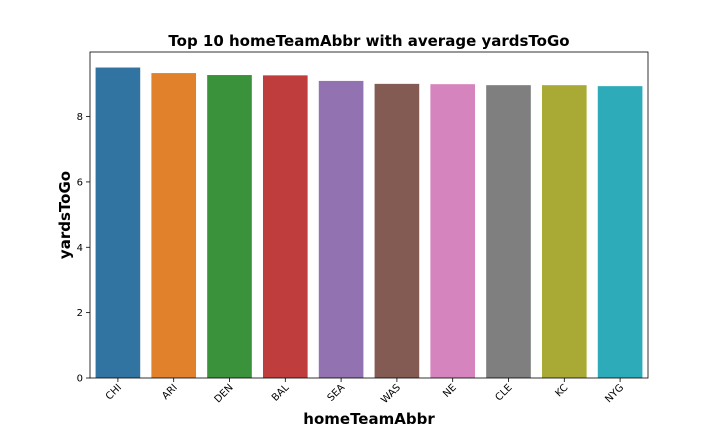 This screenshot has width=720, height=432. Describe the element at coordinates (397, 231) in the screenshot. I see `bar-was` at that location.